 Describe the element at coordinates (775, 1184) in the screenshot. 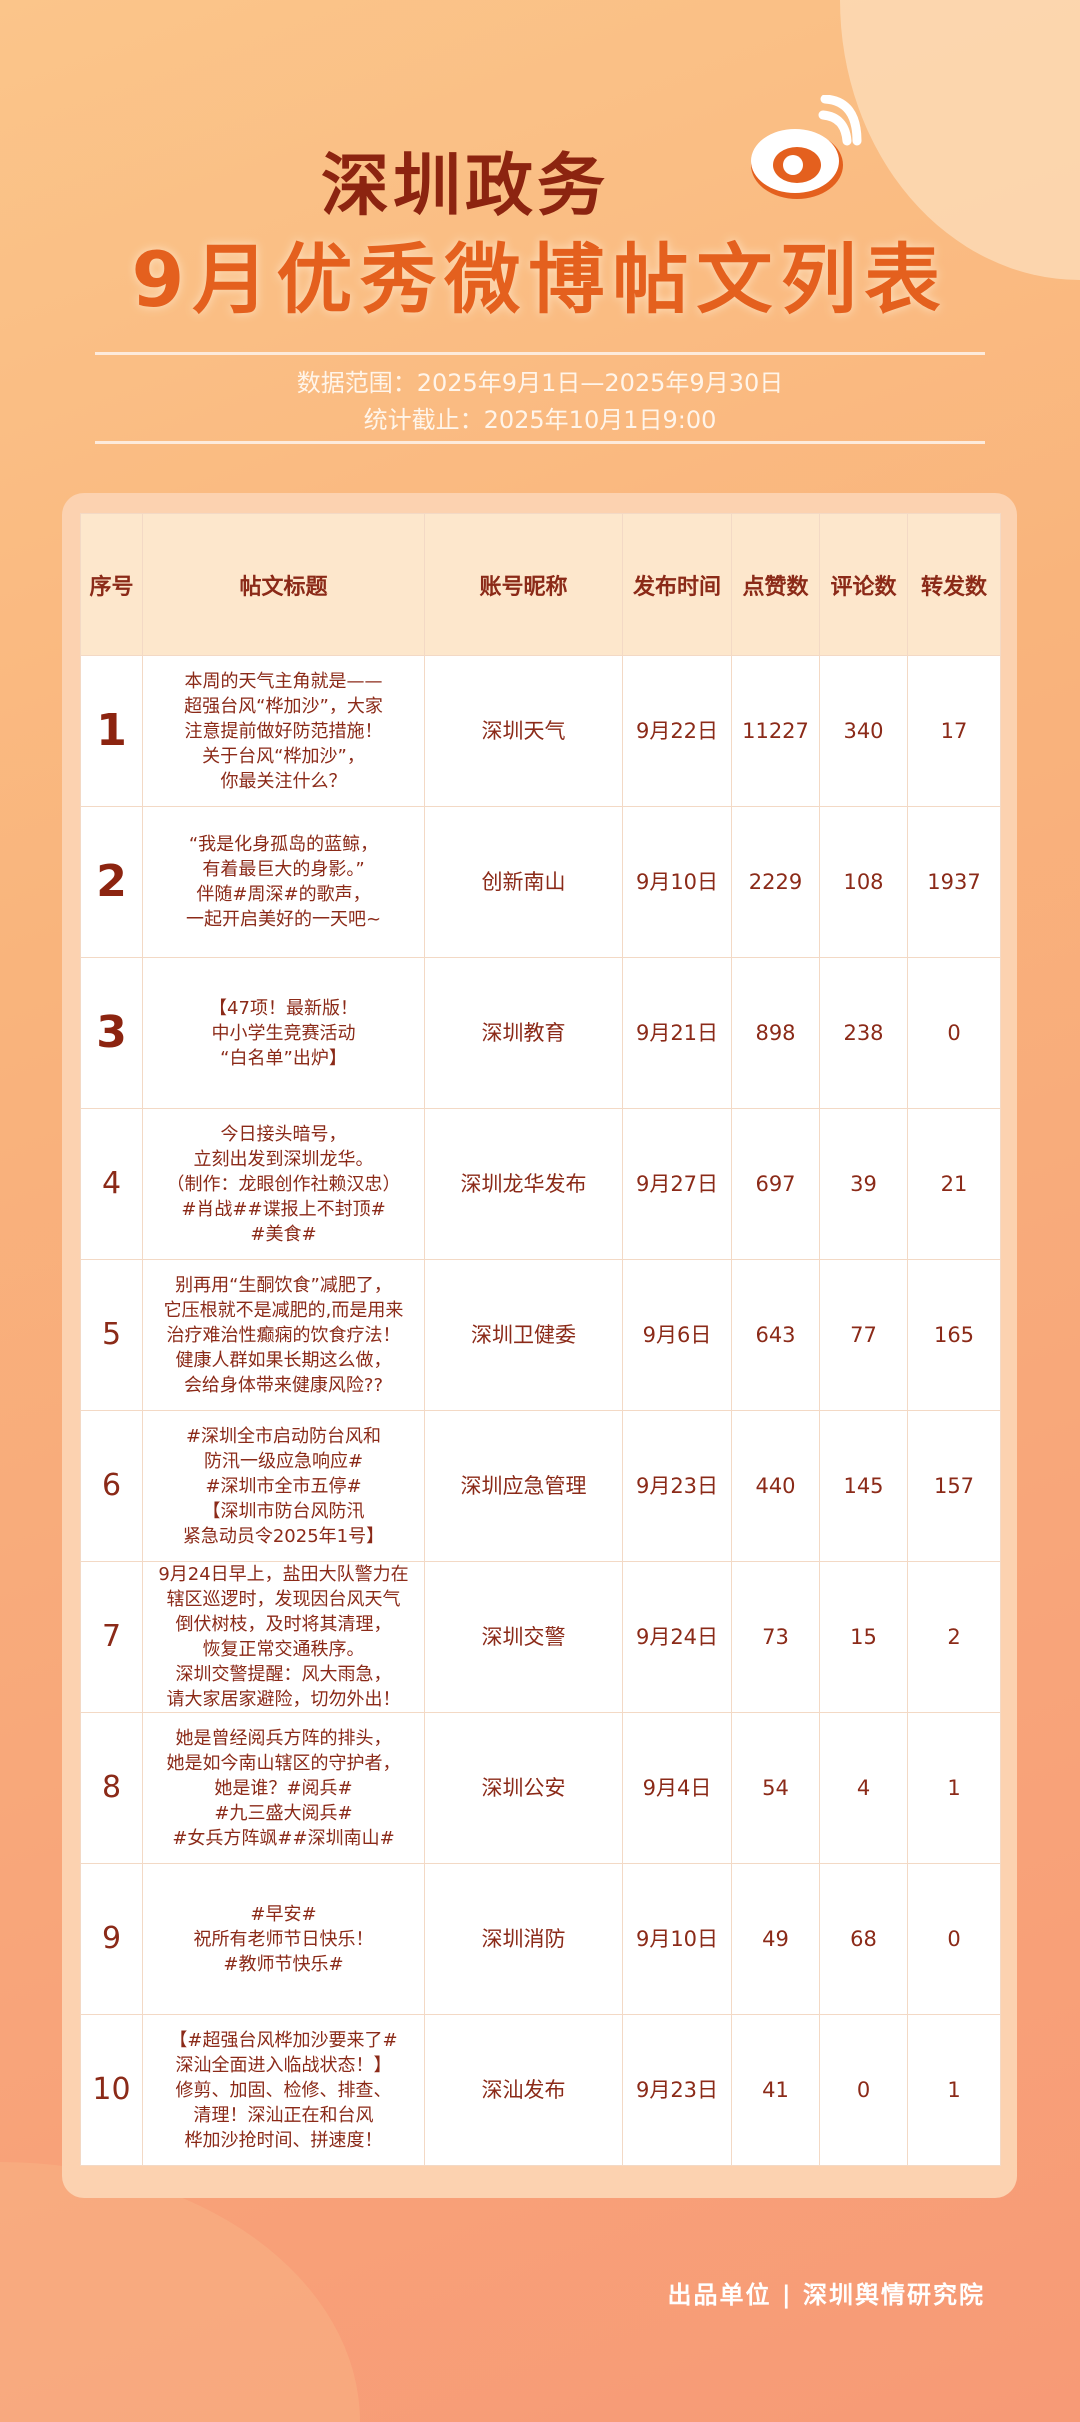

I see `likes-cell: 697` at that location.